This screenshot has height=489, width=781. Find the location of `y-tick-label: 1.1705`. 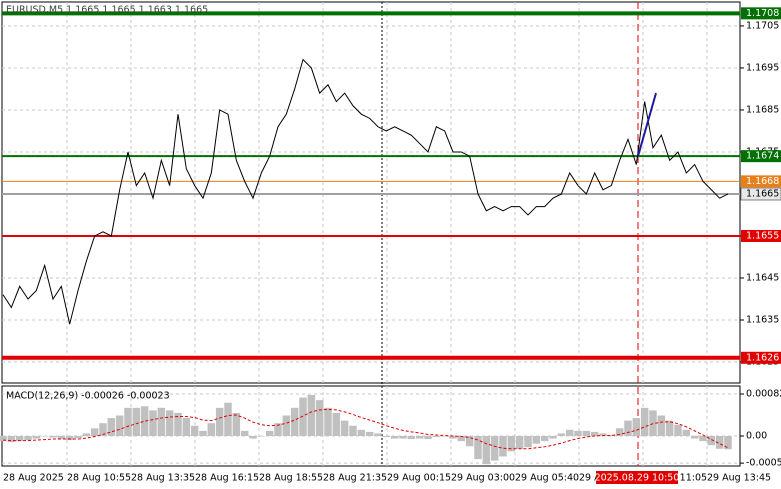

y-tick-label: 1.1705 is located at coordinates (762, 25).